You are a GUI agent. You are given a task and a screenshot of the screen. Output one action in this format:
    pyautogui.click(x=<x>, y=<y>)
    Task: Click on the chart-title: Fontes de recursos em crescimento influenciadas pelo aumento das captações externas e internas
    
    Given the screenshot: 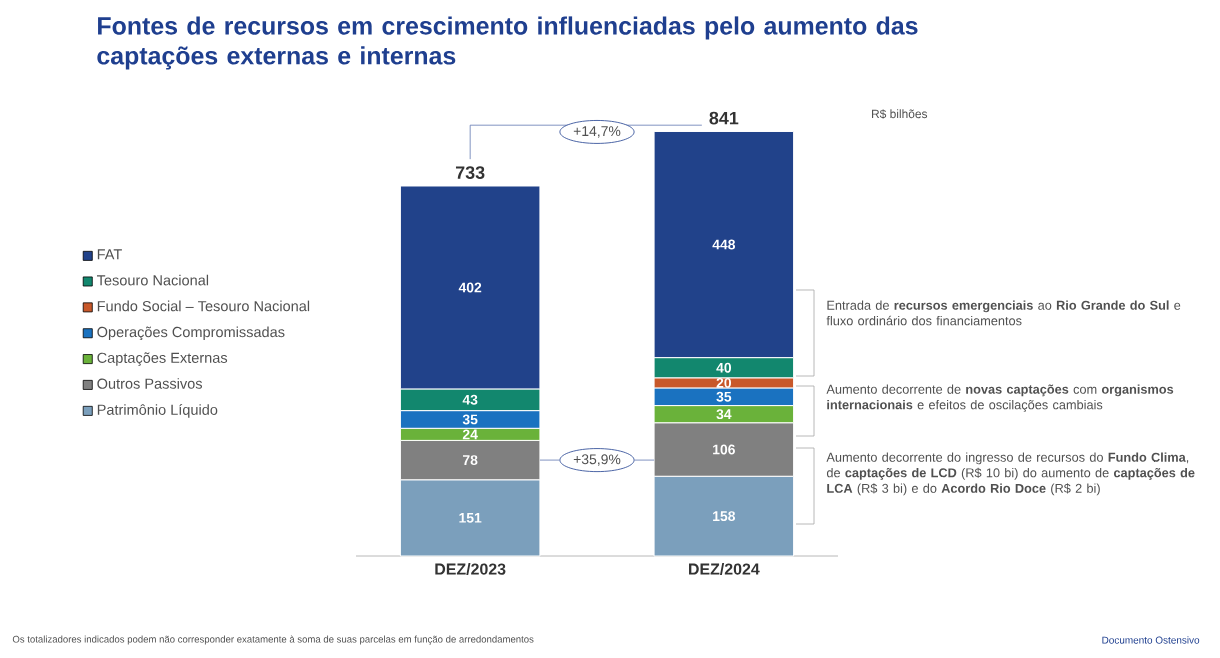 What is the action you would take?
    pyautogui.click(x=507, y=43)
    